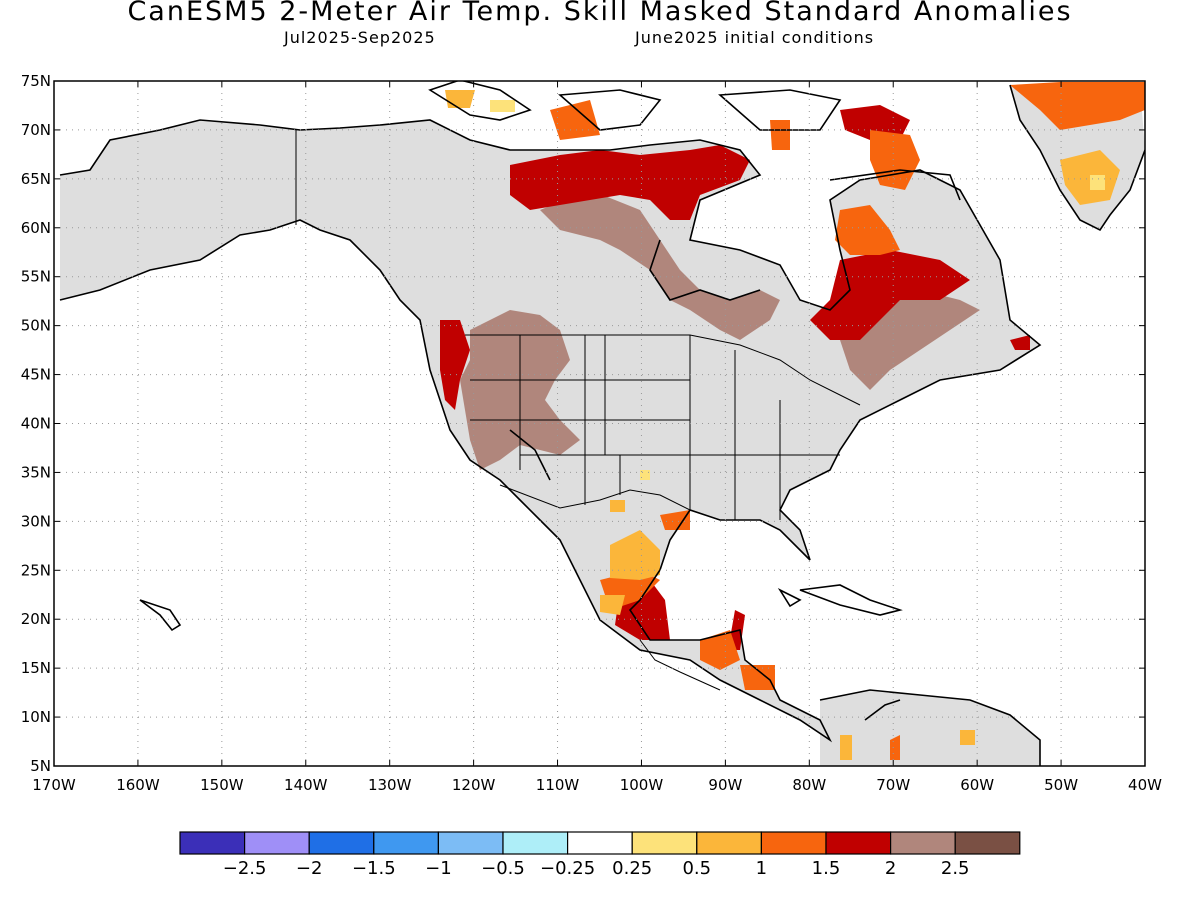  What do you see at coordinates (36, 521) in the screenshot?
I see `lat-label: 30N` at bounding box center [36, 521].